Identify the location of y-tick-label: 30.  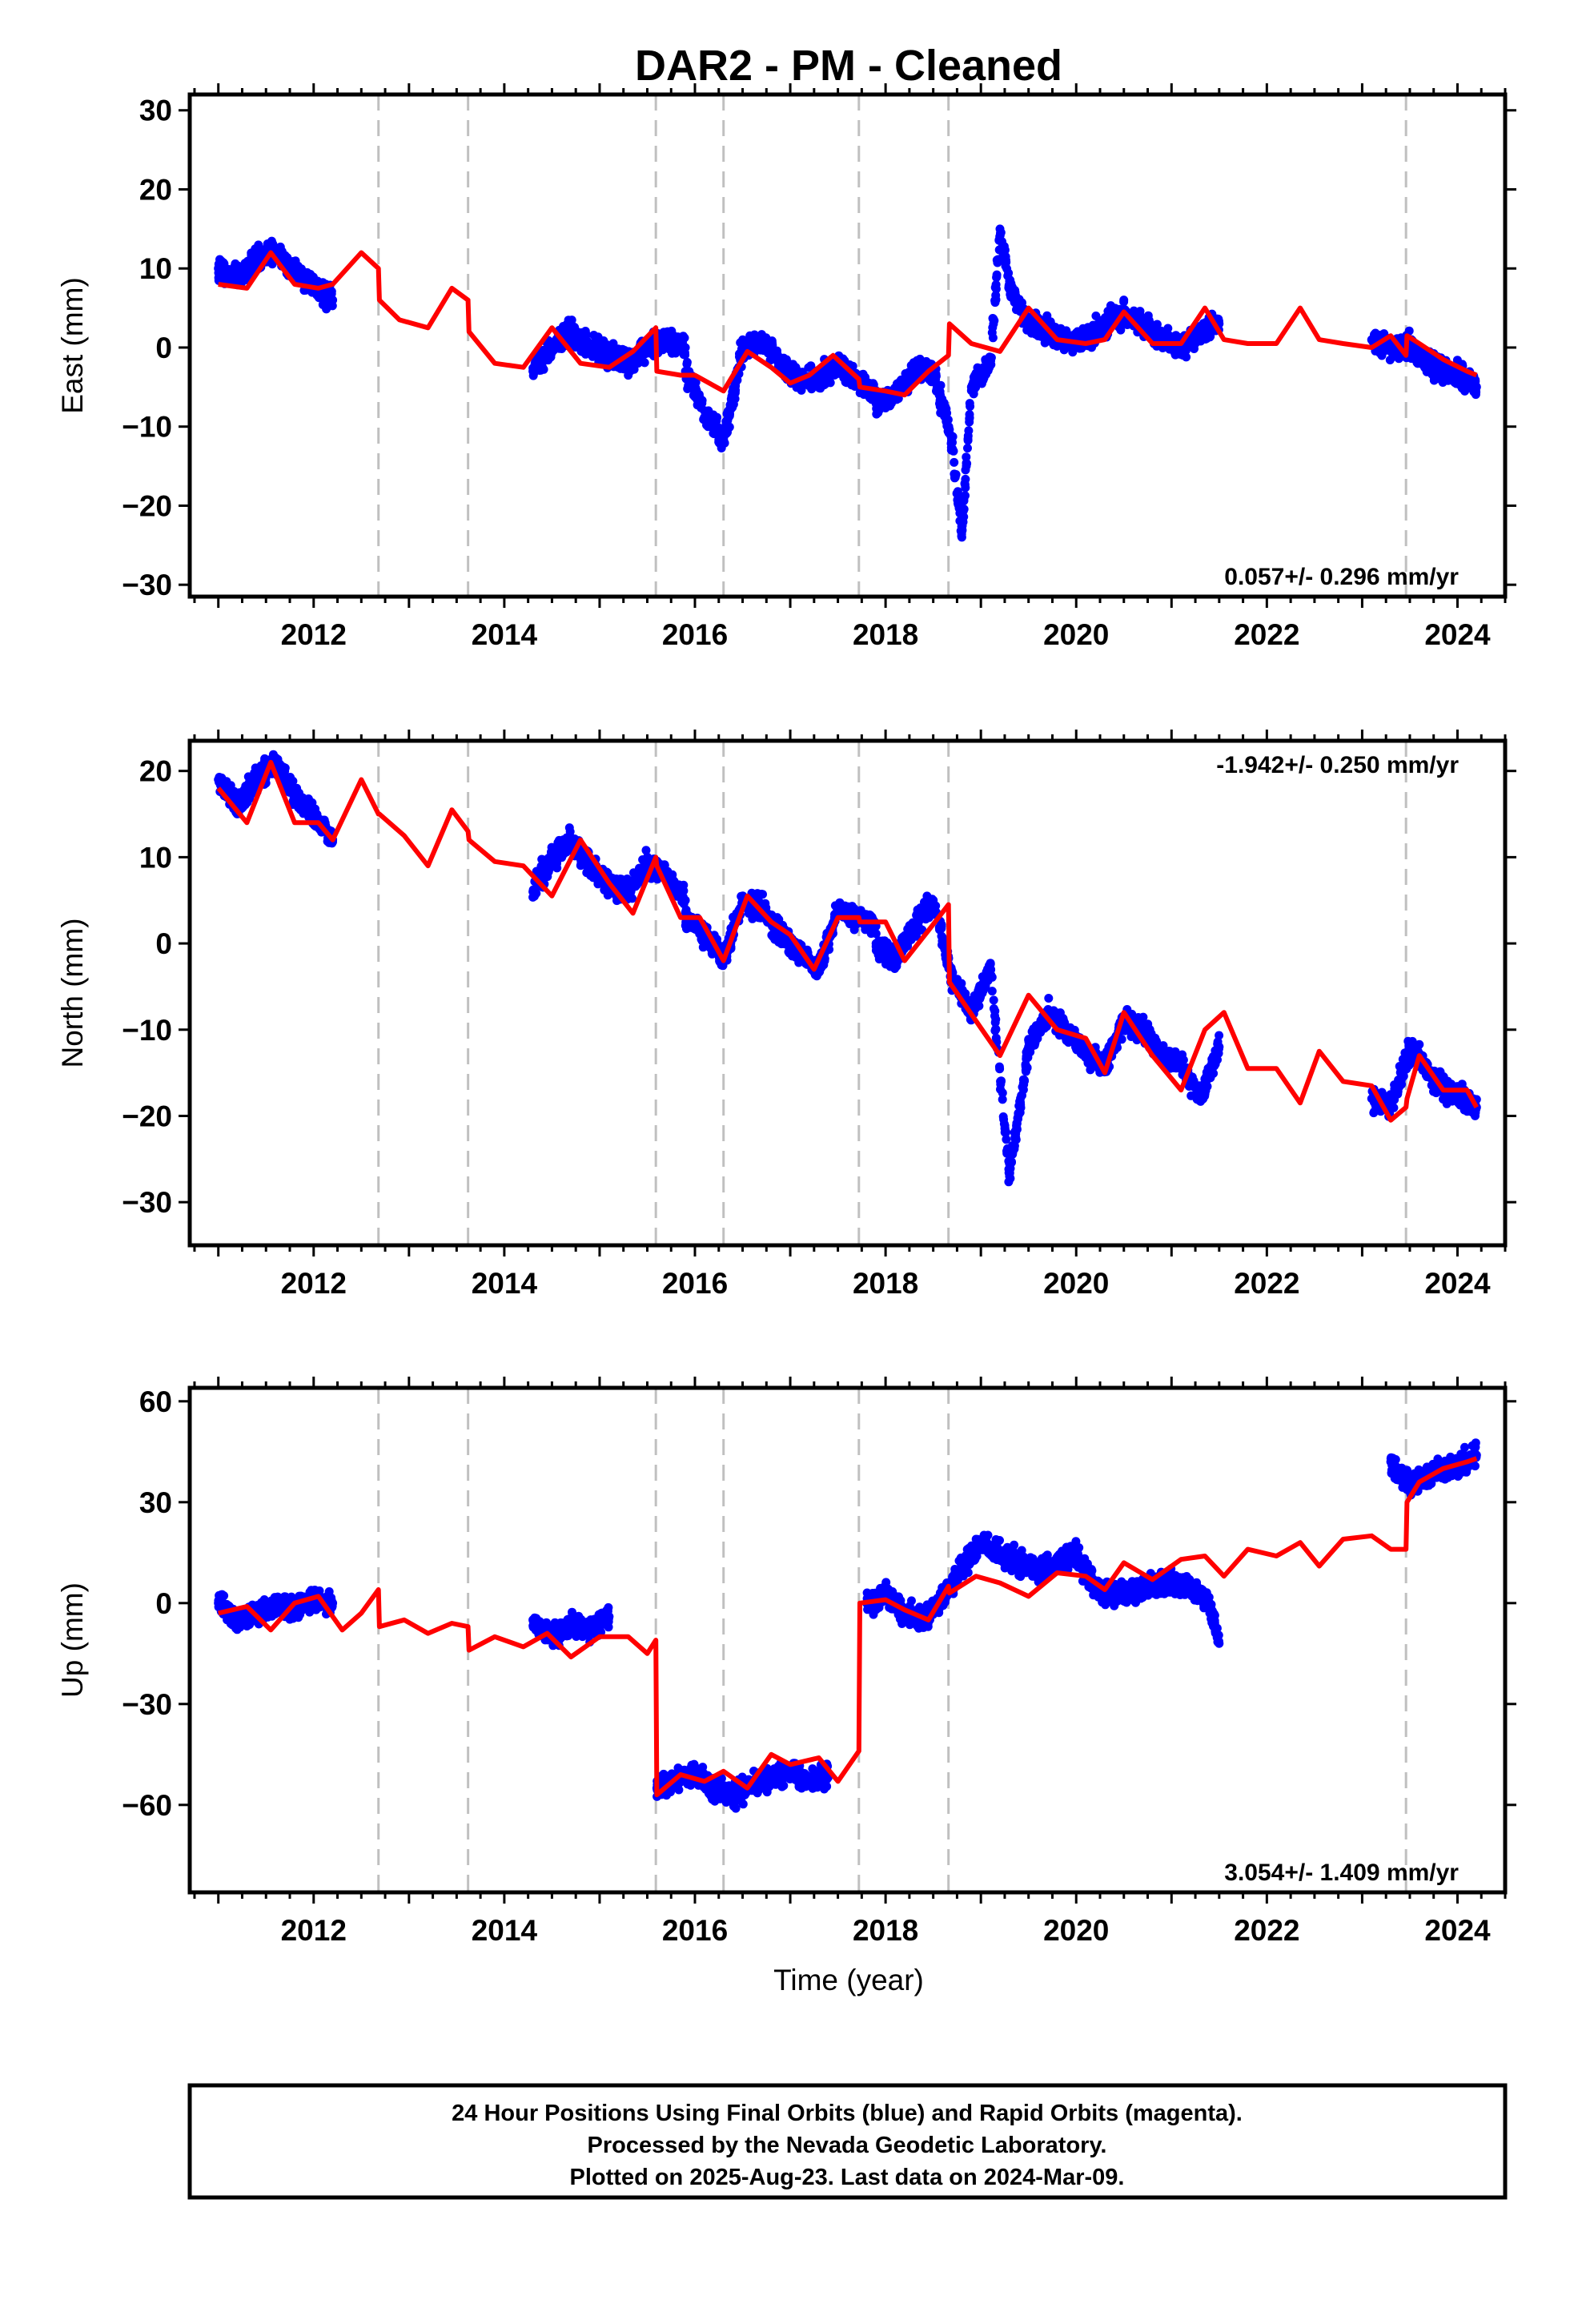
(155, 111).